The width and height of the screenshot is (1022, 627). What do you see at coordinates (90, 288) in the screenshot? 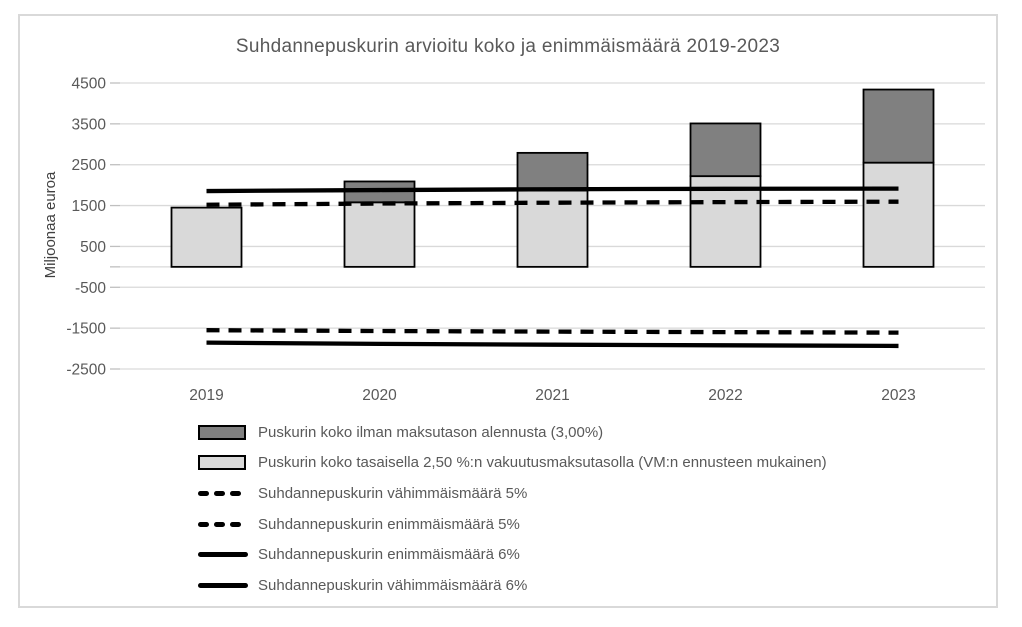
I see `y-axis-tick-label: -500` at bounding box center [90, 288].